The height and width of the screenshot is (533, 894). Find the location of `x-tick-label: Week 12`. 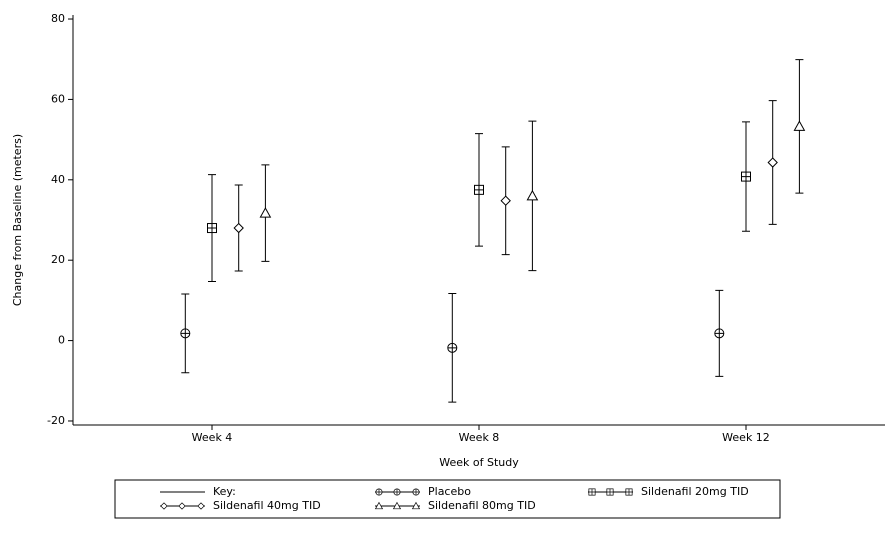

x-tick-label: Week 12 is located at coordinates (746, 437).